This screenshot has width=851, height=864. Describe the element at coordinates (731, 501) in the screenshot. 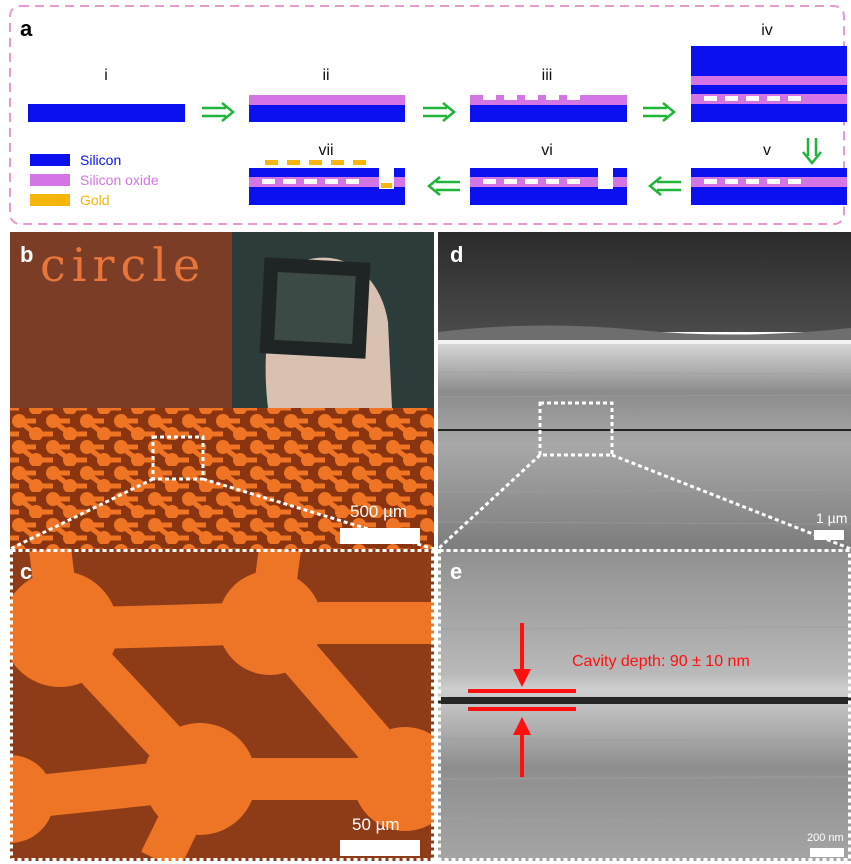

I see `zoom-line-d-right` at that location.